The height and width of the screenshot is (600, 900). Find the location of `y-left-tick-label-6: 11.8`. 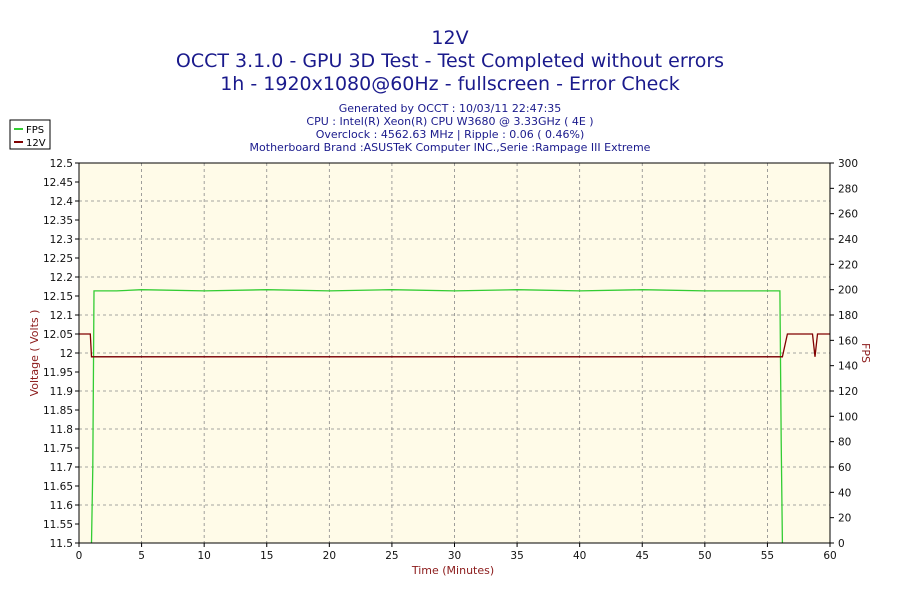

y-left-tick-label-6: 11.8 is located at coordinates (61, 430).